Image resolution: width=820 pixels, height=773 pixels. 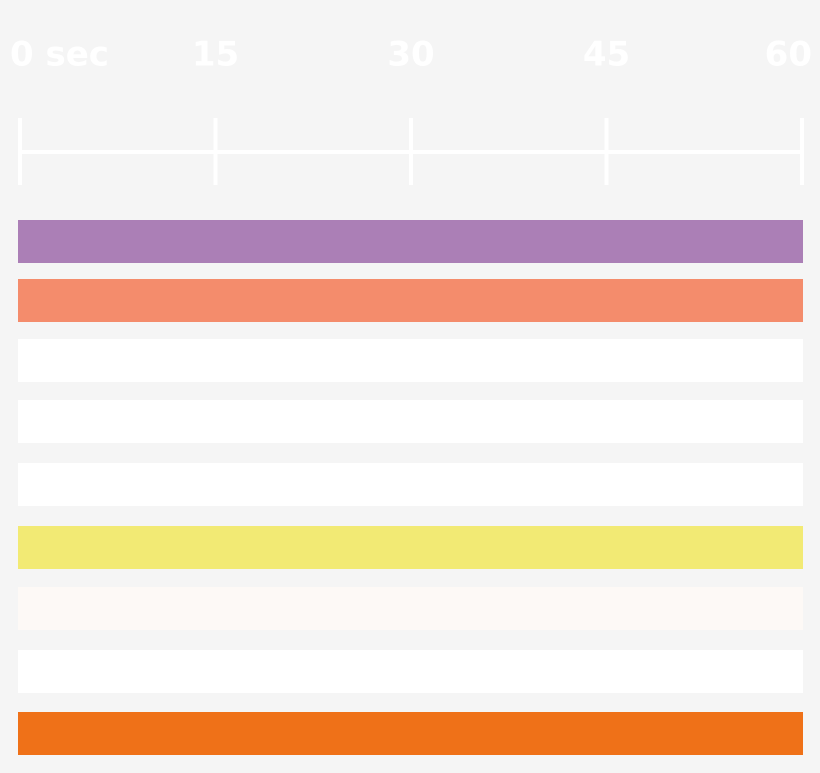 I want to click on x-tick-label: 30, so click(x=410, y=55).